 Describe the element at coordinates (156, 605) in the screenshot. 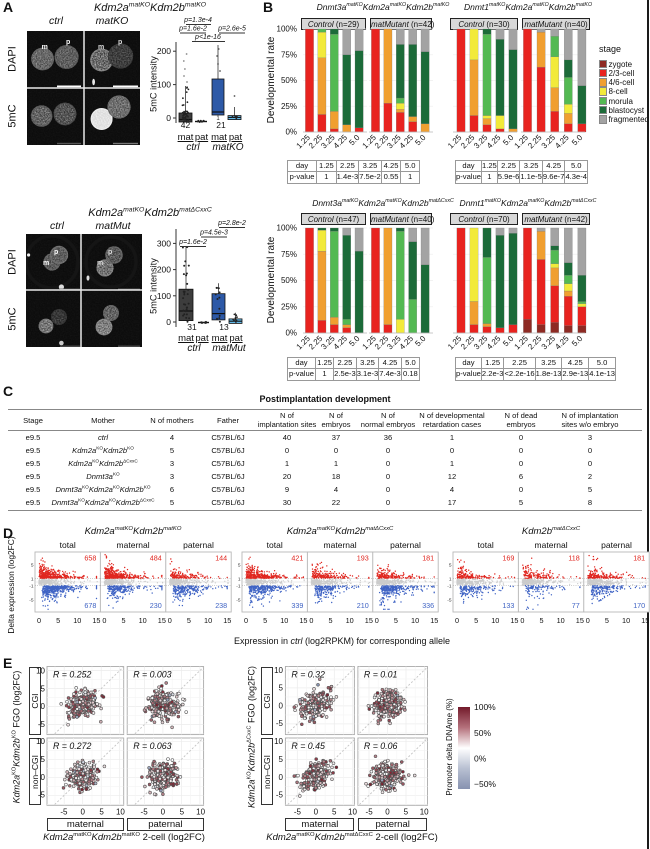

I see `svg-text: 230` at that location.